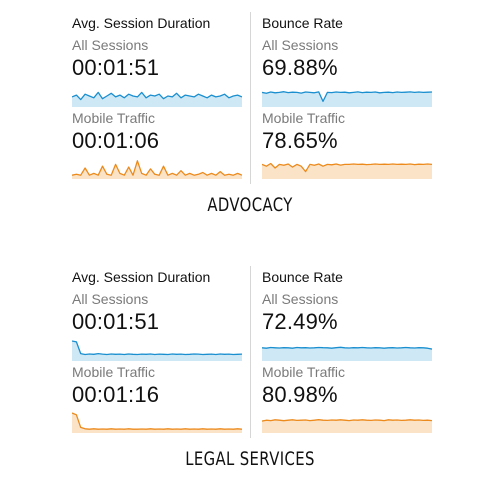 This screenshot has height=500, width=500. What do you see at coordinates (250, 459) in the screenshot?
I see `section-heading: LEGAL SERVICES` at bounding box center [250, 459].